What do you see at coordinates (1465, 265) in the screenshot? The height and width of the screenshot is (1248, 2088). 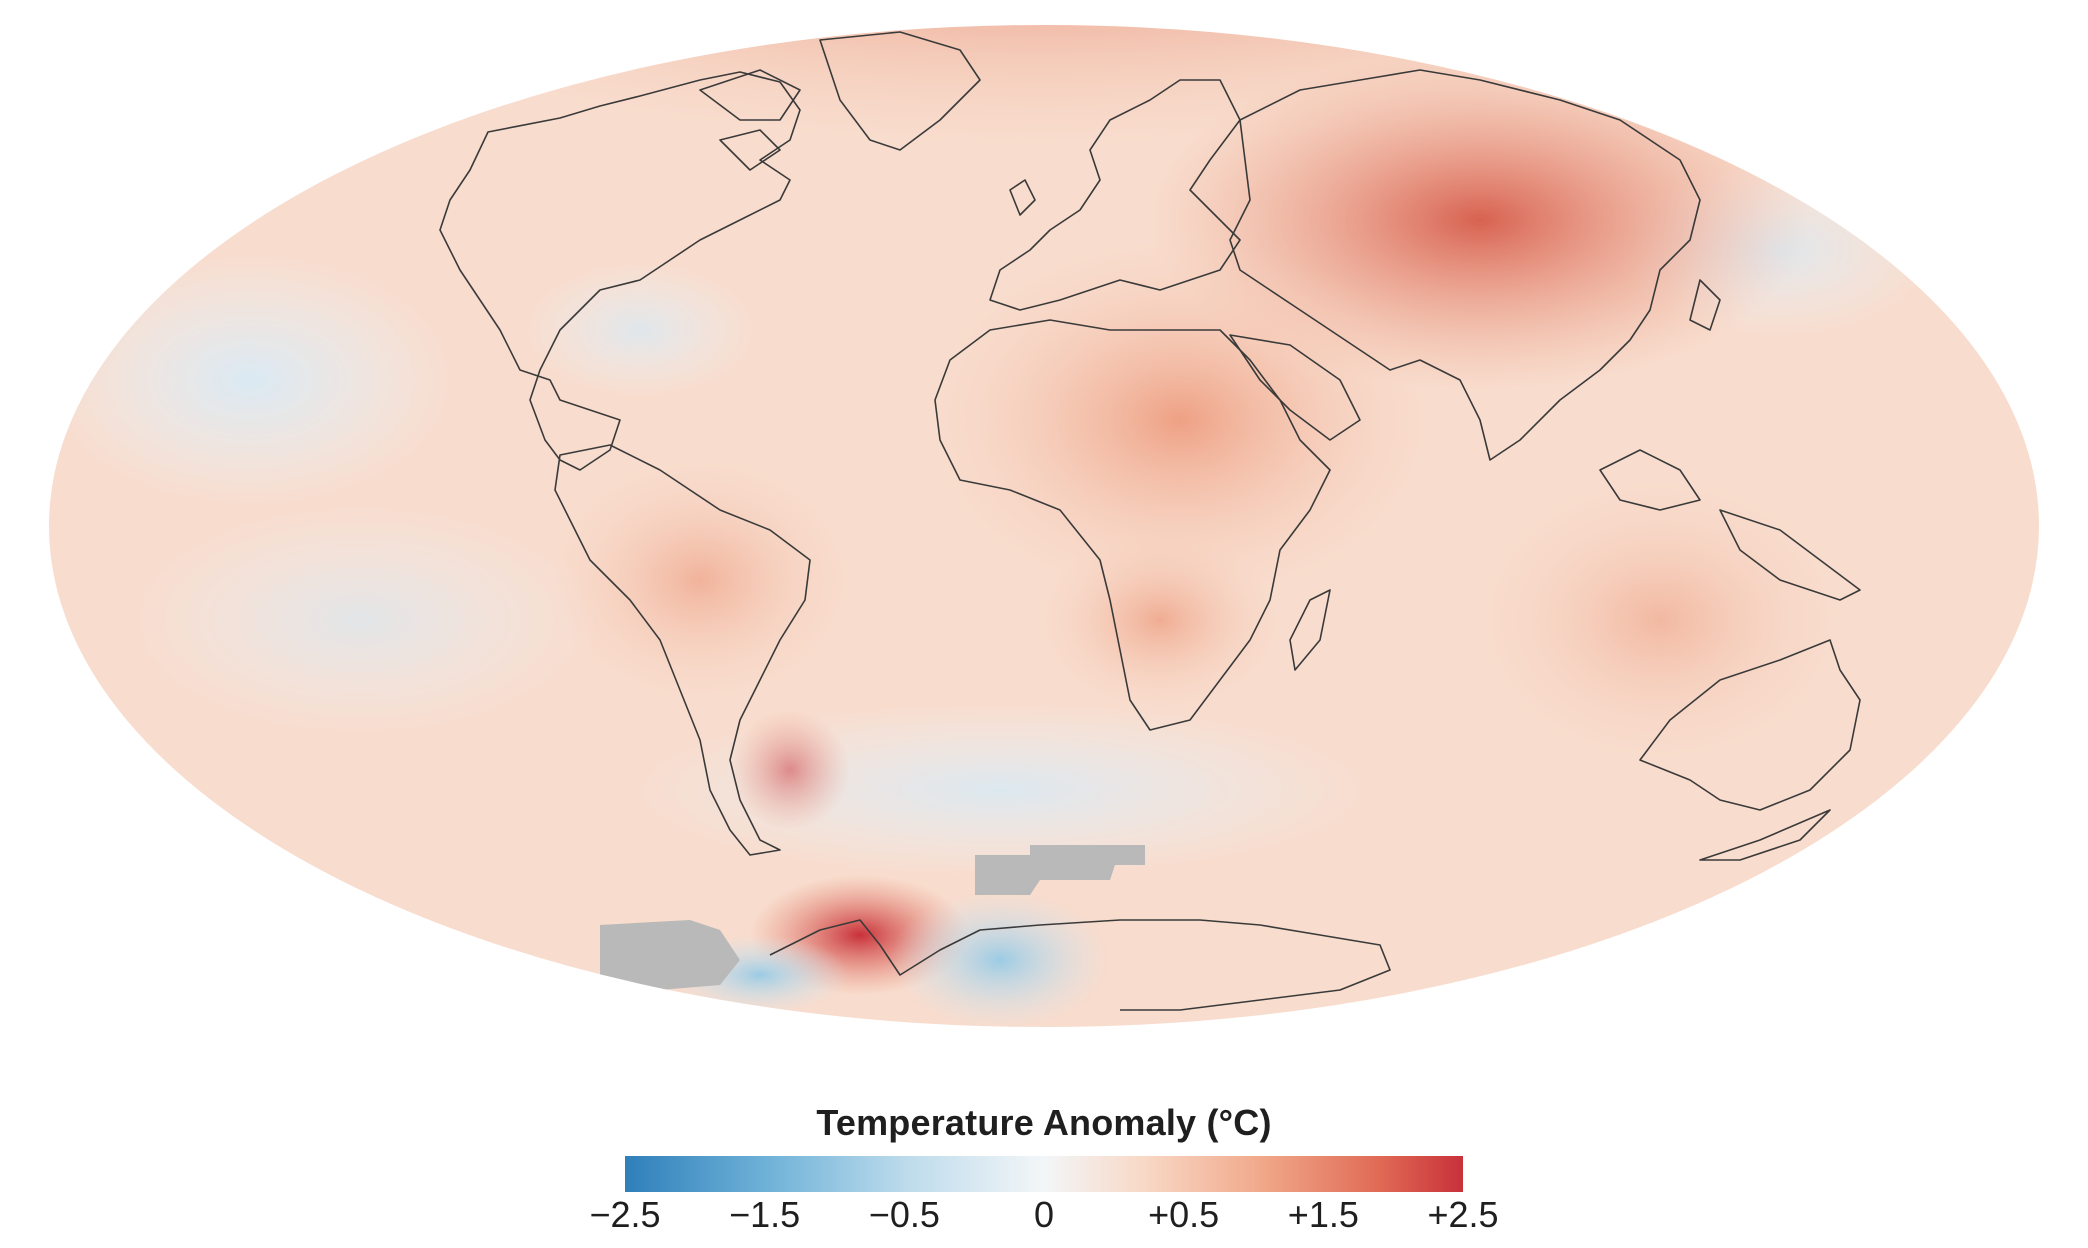 I see `coastline-asia` at bounding box center [1465, 265].